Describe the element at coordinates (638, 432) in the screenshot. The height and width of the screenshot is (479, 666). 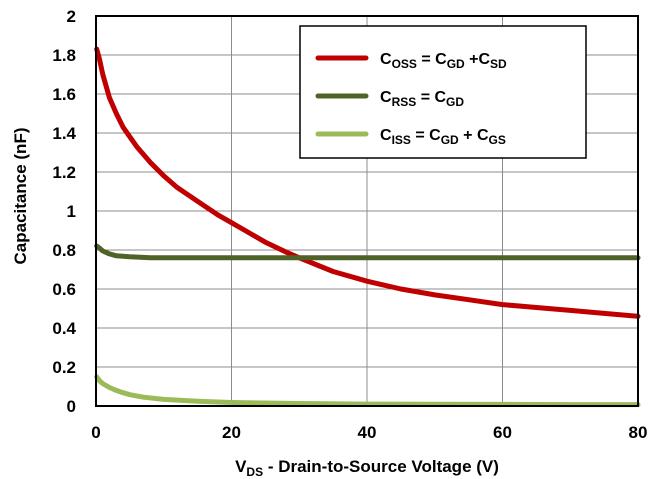
I see `x-tick-label: 80` at that location.